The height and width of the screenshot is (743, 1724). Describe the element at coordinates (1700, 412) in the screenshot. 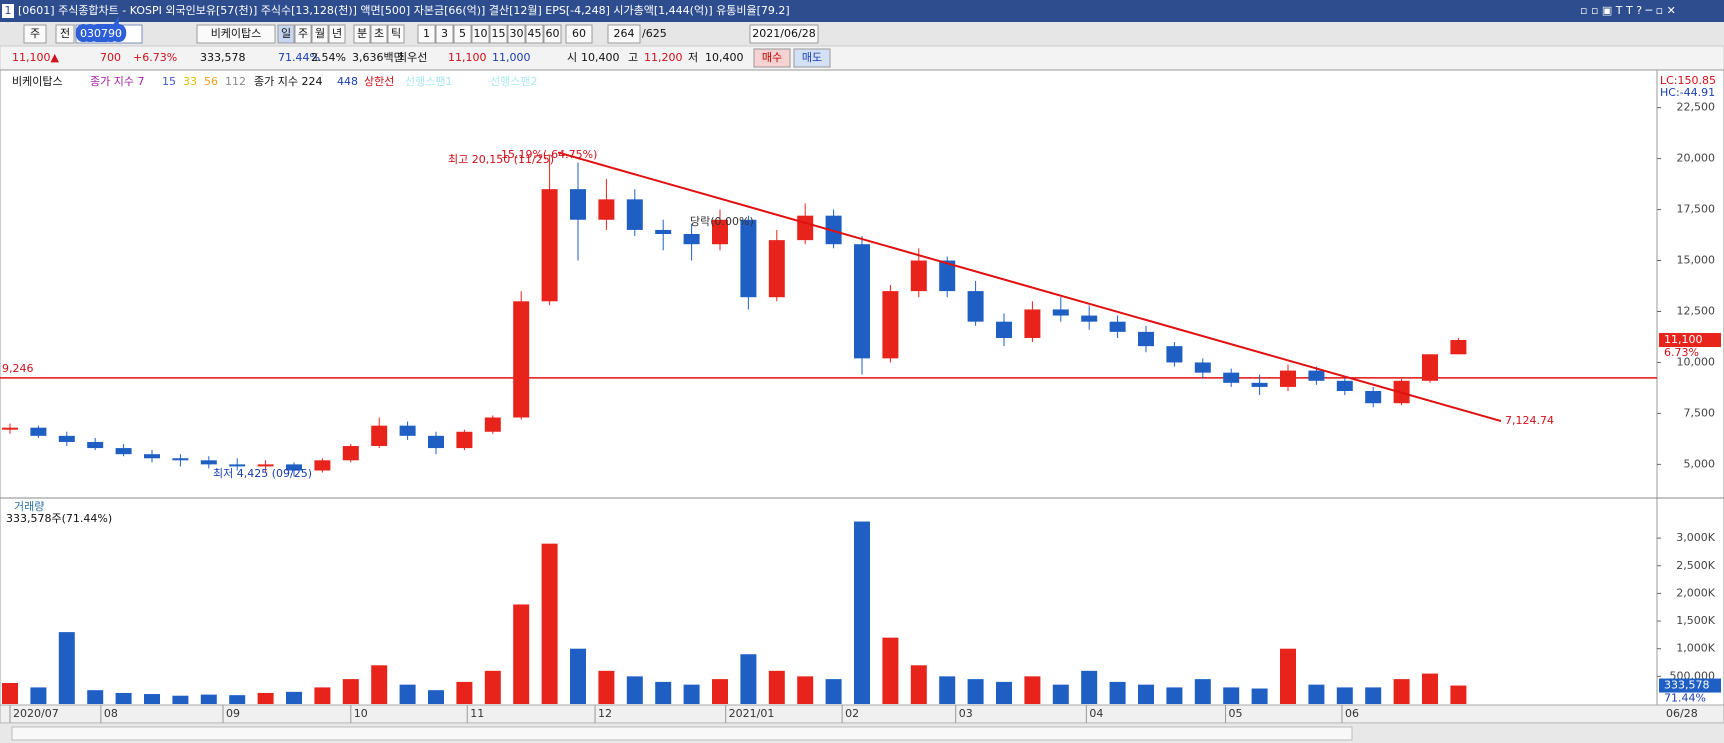

I see `y-tick-label: 7,500` at that location.